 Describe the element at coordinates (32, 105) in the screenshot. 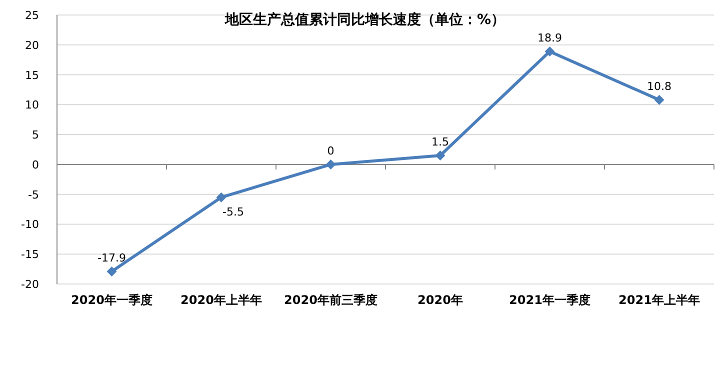

I see `y-tick-label: 10` at that location.